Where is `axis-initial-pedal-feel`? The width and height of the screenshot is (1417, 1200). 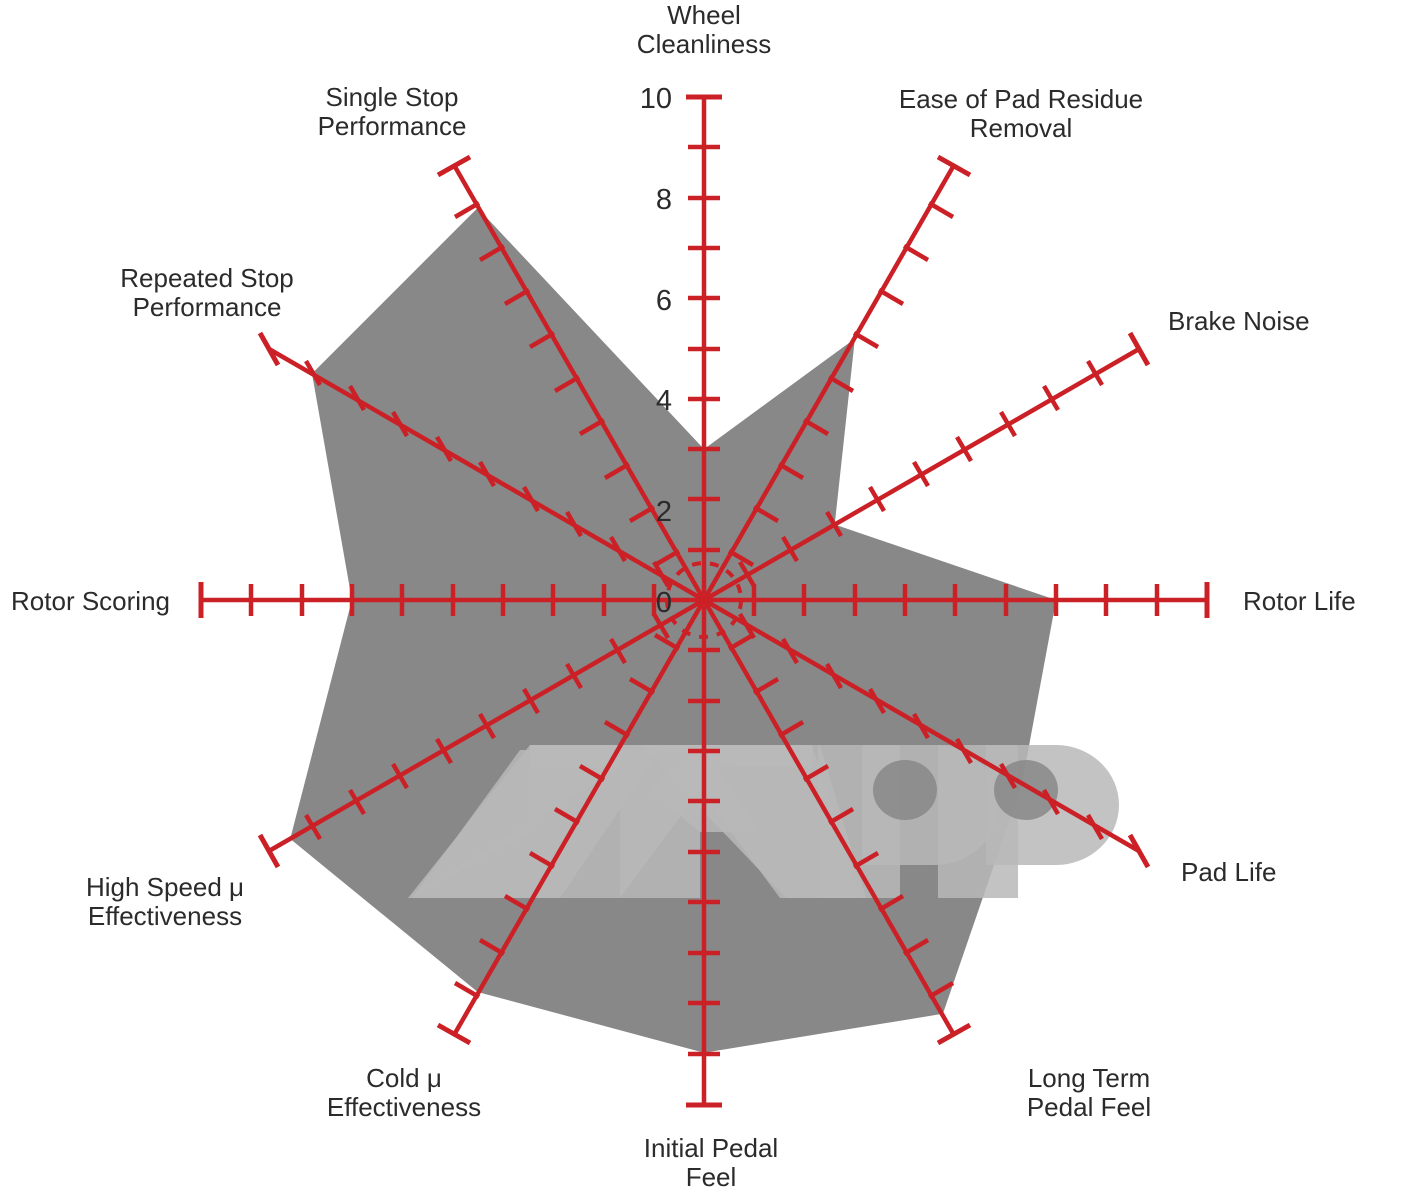
axis-initial-pedal-feel is located at coordinates (704, 854).